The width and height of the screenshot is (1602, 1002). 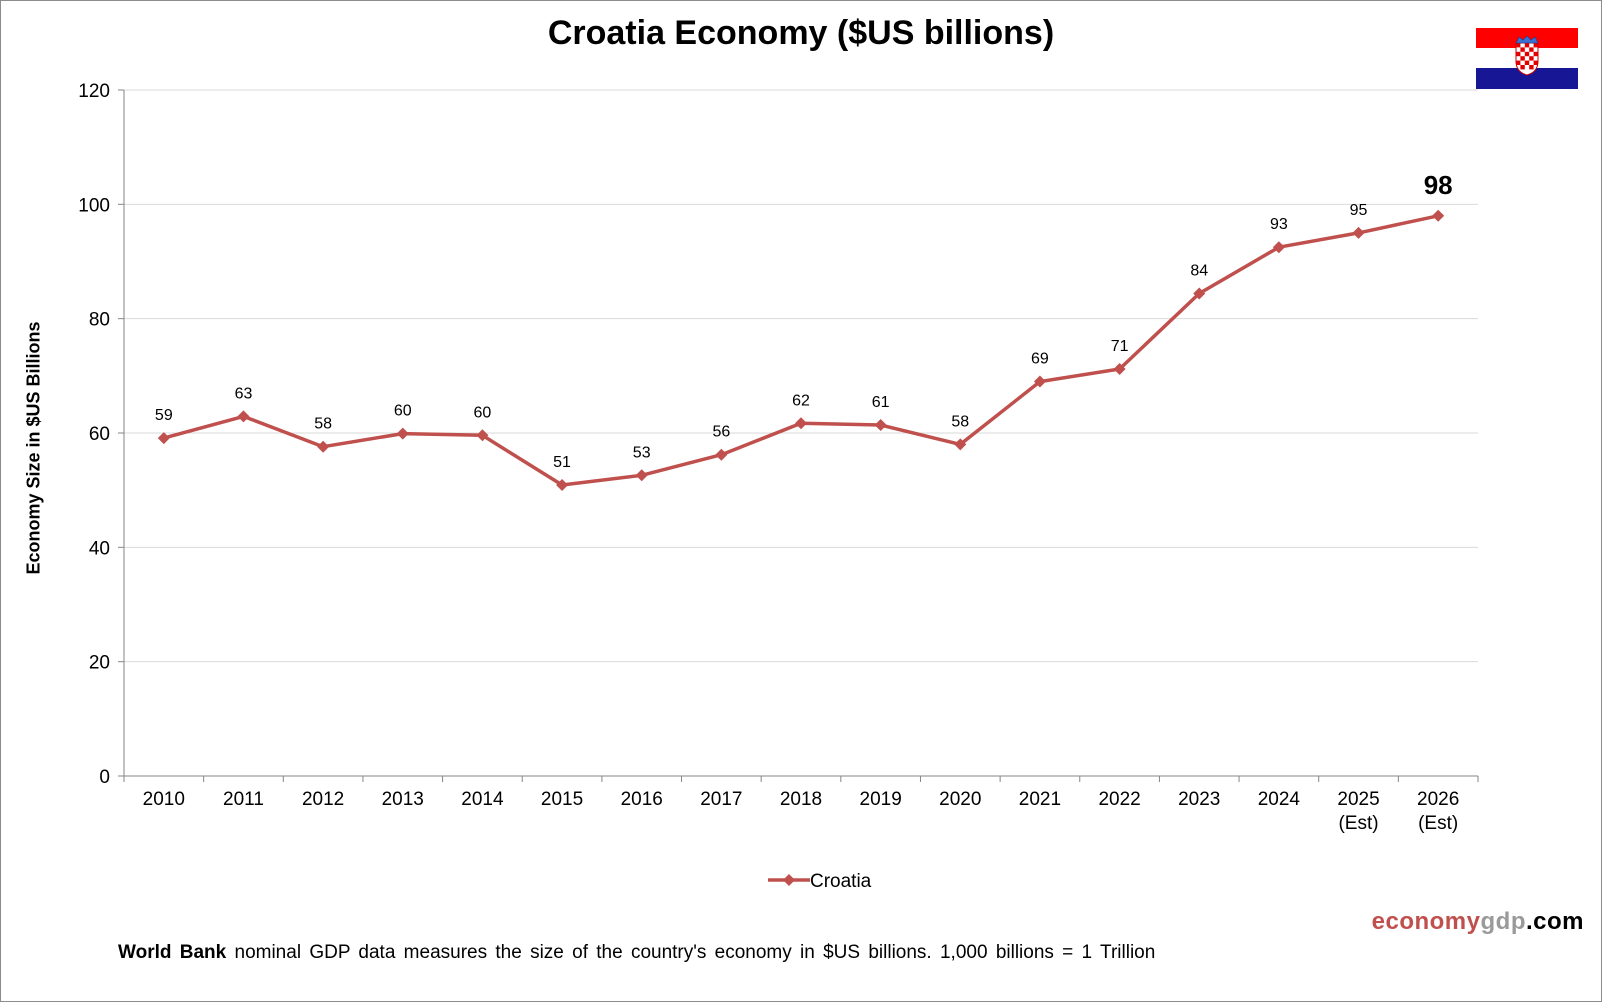 What do you see at coordinates (94, 205) in the screenshot?
I see `y-tick-label: 100` at bounding box center [94, 205].